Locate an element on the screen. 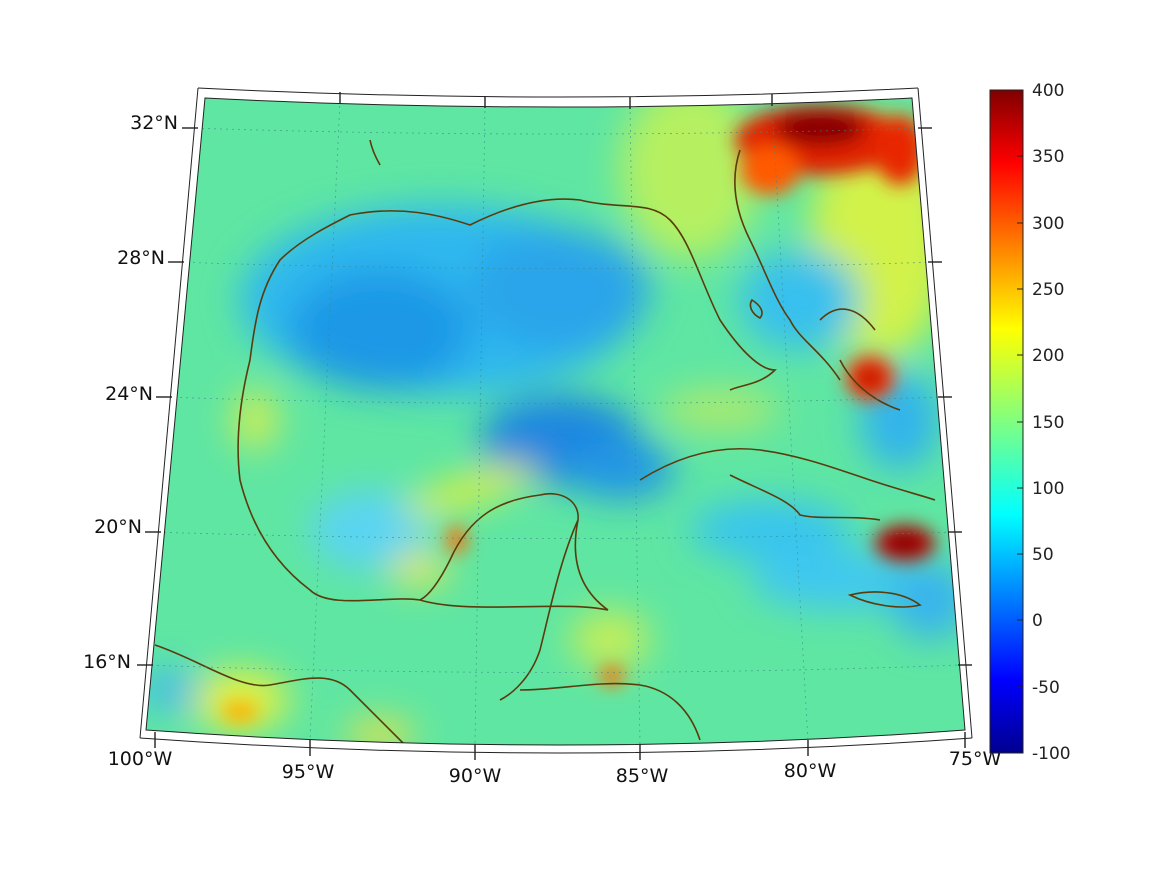 The width and height of the screenshot is (1167, 875). colorbar-tick-minus50: -50 is located at coordinates (1046, 688).